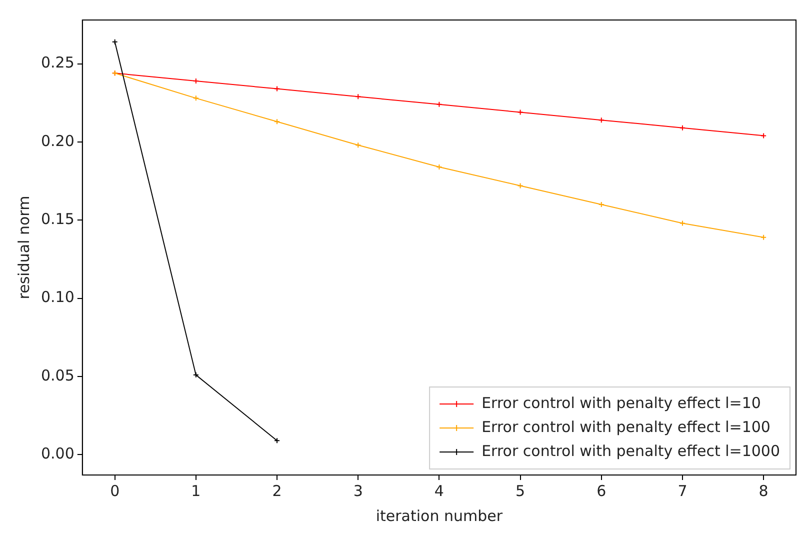 Image resolution: width=809 pixels, height=542 pixels. What do you see at coordinates (277, 491) in the screenshot?
I see `x-tick-label: 2` at bounding box center [277, 491].